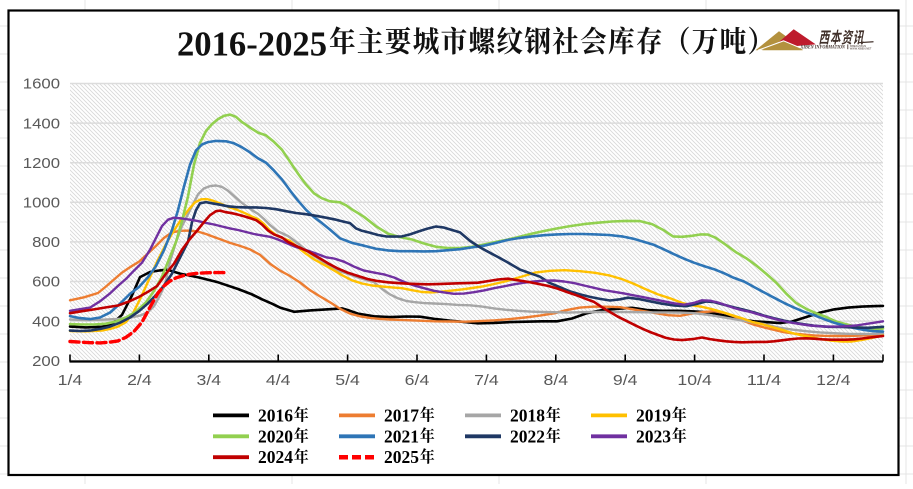 Image resolution: width=913 pixels, height=489 pixels. What do you see at coordinates (46, 282) in the screenshot?
I see `svg-text: 600` at bounding box center [46, 282].